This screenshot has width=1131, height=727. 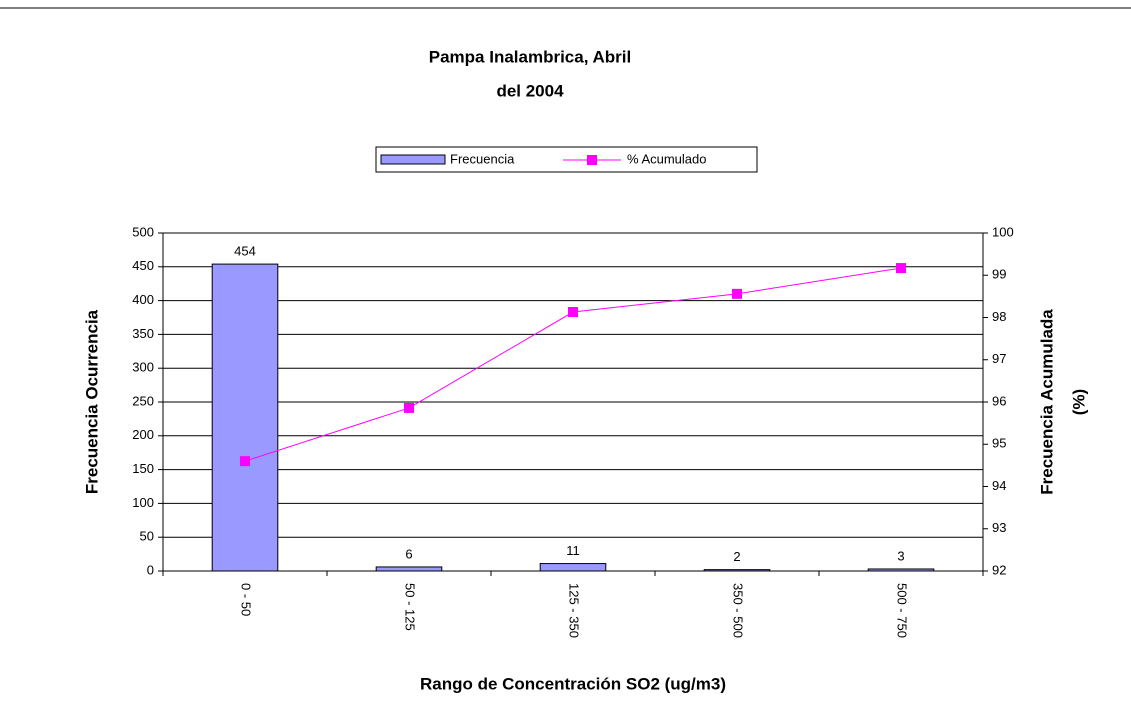 What do you see at coordinates (1003, 231) in the screenshot?
I see `y2-tick-label: 100` at bounding box center [1003, 231].